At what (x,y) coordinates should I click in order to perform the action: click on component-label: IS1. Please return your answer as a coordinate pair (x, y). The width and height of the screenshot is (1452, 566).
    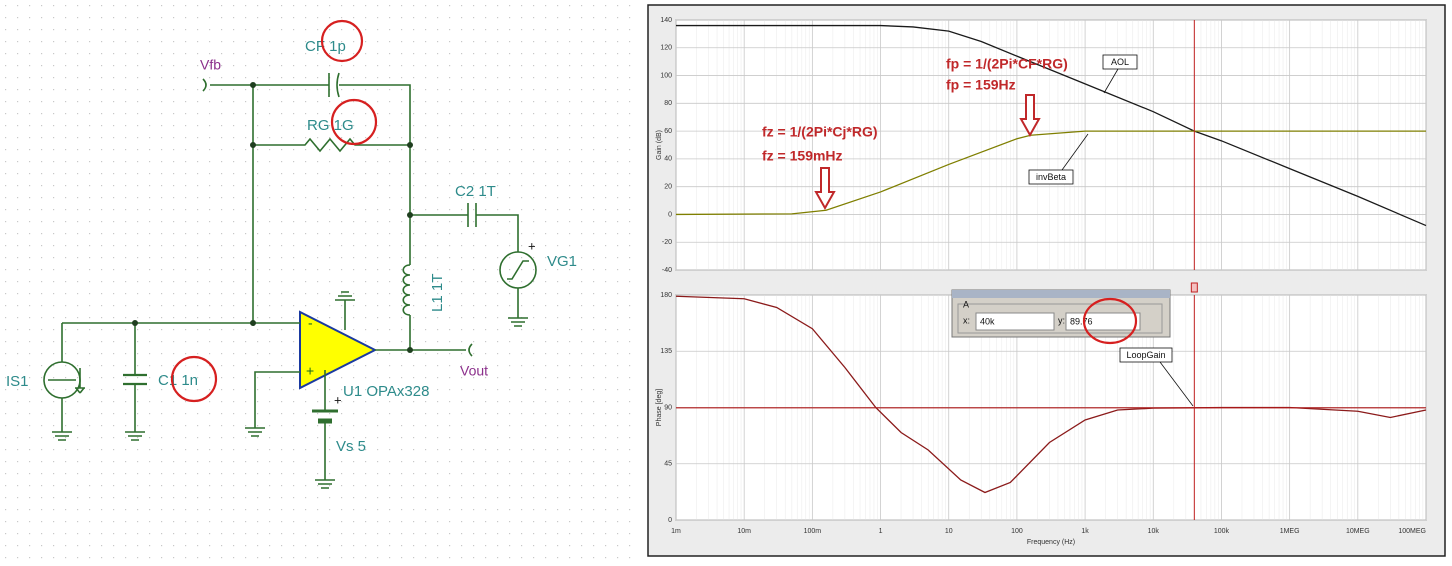
    Looking at the image, I should click on (17, 381).